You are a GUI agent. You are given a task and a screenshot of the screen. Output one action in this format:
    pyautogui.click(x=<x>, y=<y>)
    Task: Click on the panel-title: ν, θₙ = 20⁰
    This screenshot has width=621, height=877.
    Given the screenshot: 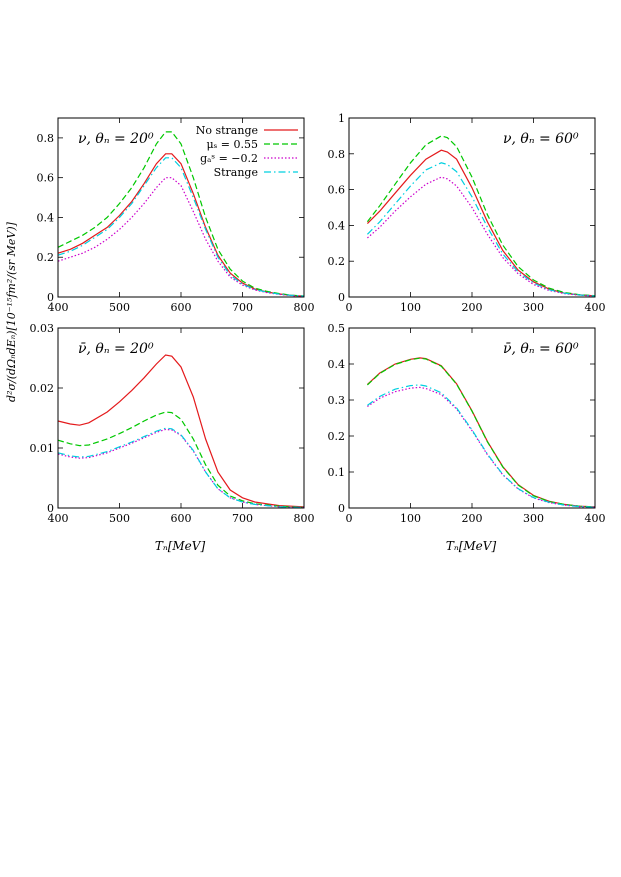 What is the action you would take?
    pyautogui.click(x=116, y=139)
    